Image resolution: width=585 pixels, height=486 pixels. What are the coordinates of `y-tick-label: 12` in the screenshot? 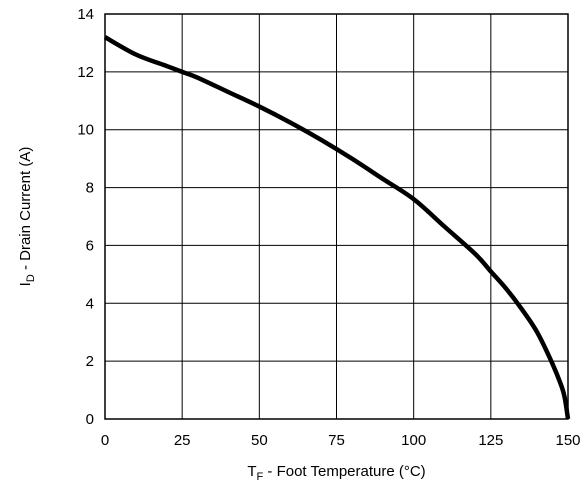 It's located at (85, 72).